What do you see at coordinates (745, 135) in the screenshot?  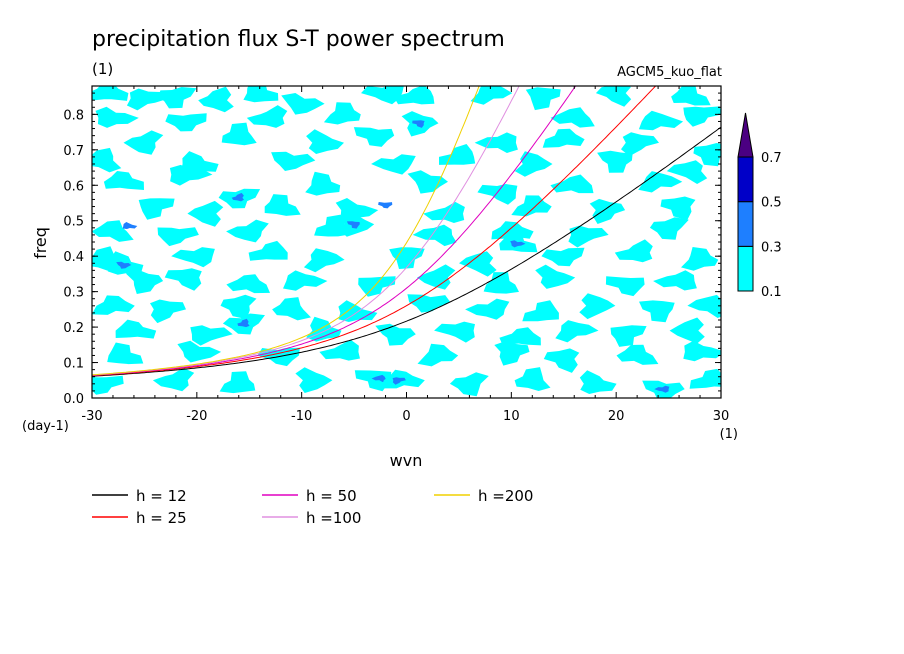 I see `colorbar-arrow` at bounding box center [745, 135].